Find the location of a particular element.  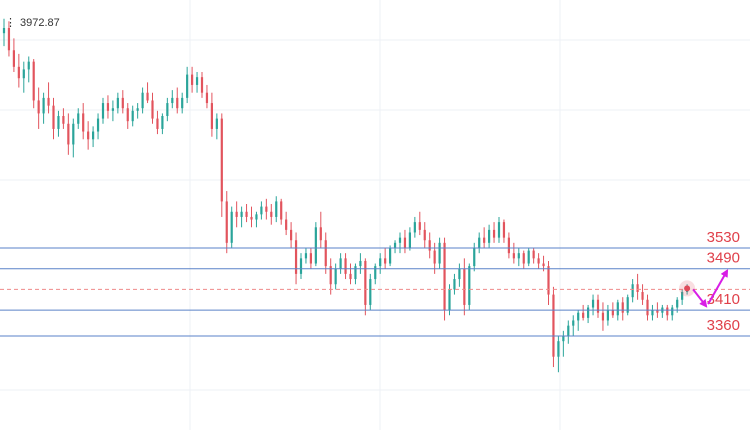

price-level-label: 3360 is located at coordinates (723, 325).